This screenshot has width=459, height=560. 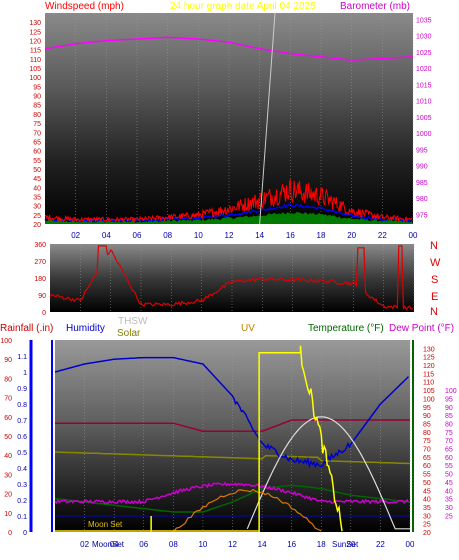 I want to click on barometer-title: Barometer (mb), so click(x=375, y=6).